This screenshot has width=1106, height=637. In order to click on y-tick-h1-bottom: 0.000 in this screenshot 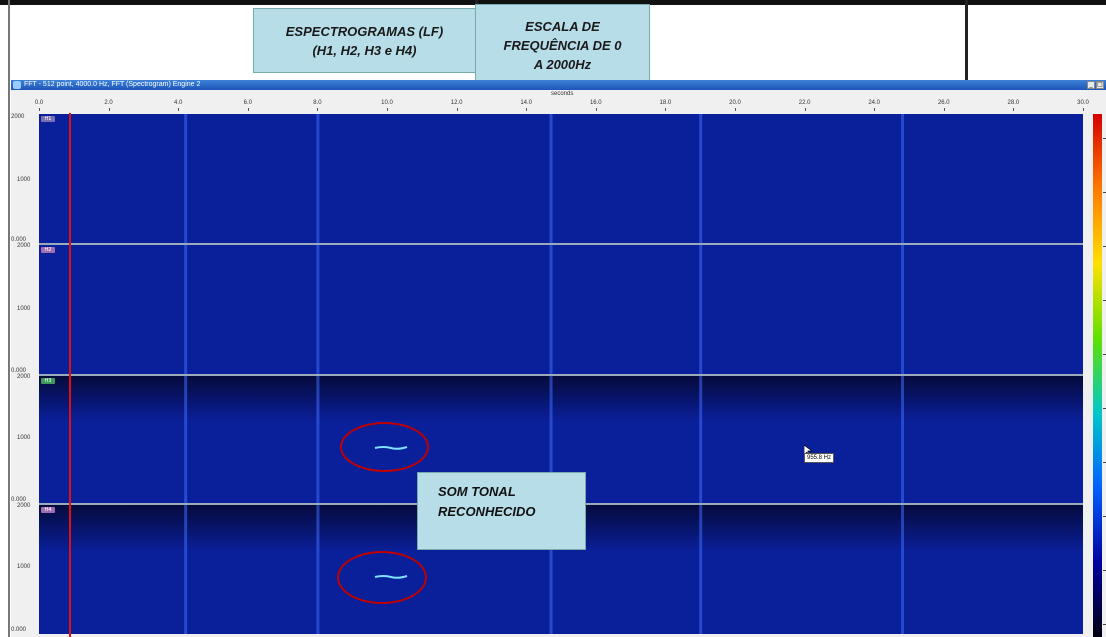, I will do `click(19, 240)`.